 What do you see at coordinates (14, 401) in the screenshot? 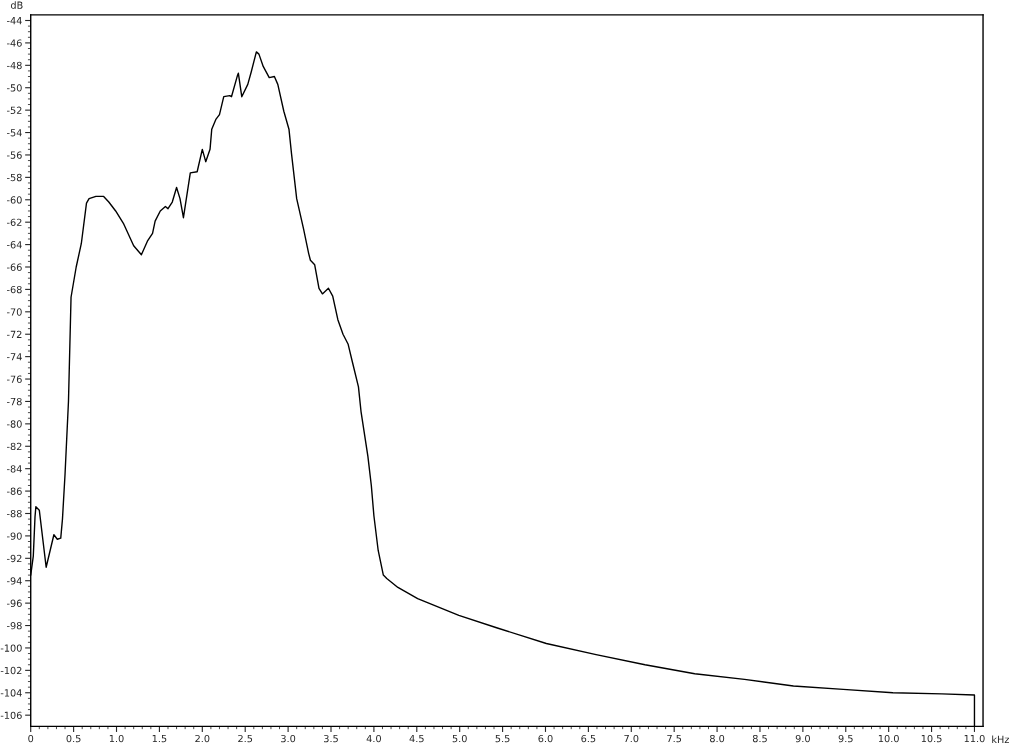
I see `y-tick-label: -78` at bounding box center [14, 401].